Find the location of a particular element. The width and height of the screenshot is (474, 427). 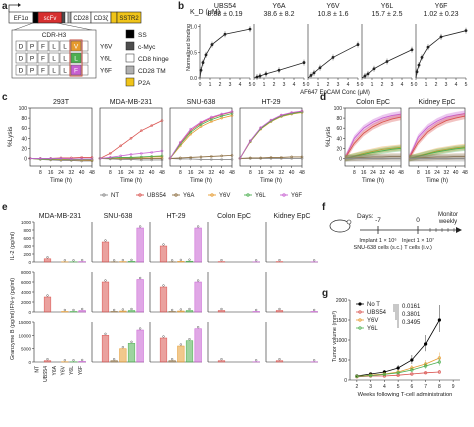

x-tick-label: 3 is located at coordinates (392, 85).